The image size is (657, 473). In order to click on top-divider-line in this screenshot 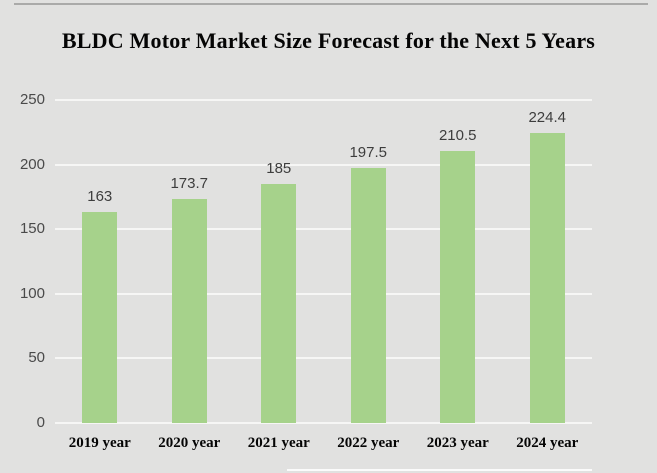, I will do `click(331, 4)`.